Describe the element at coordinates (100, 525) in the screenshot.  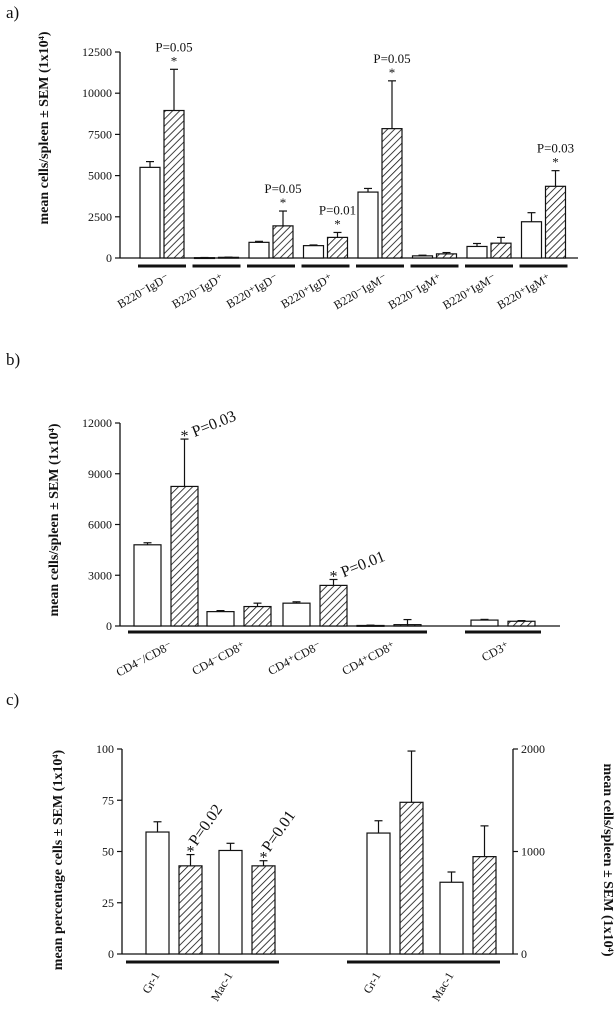
I see `panel-b-y-tick-label: 6000` at that location.